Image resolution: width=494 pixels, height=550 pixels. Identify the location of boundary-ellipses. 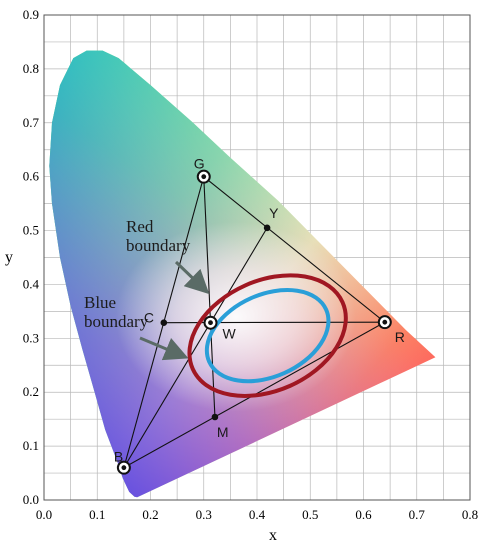
(267, 335).